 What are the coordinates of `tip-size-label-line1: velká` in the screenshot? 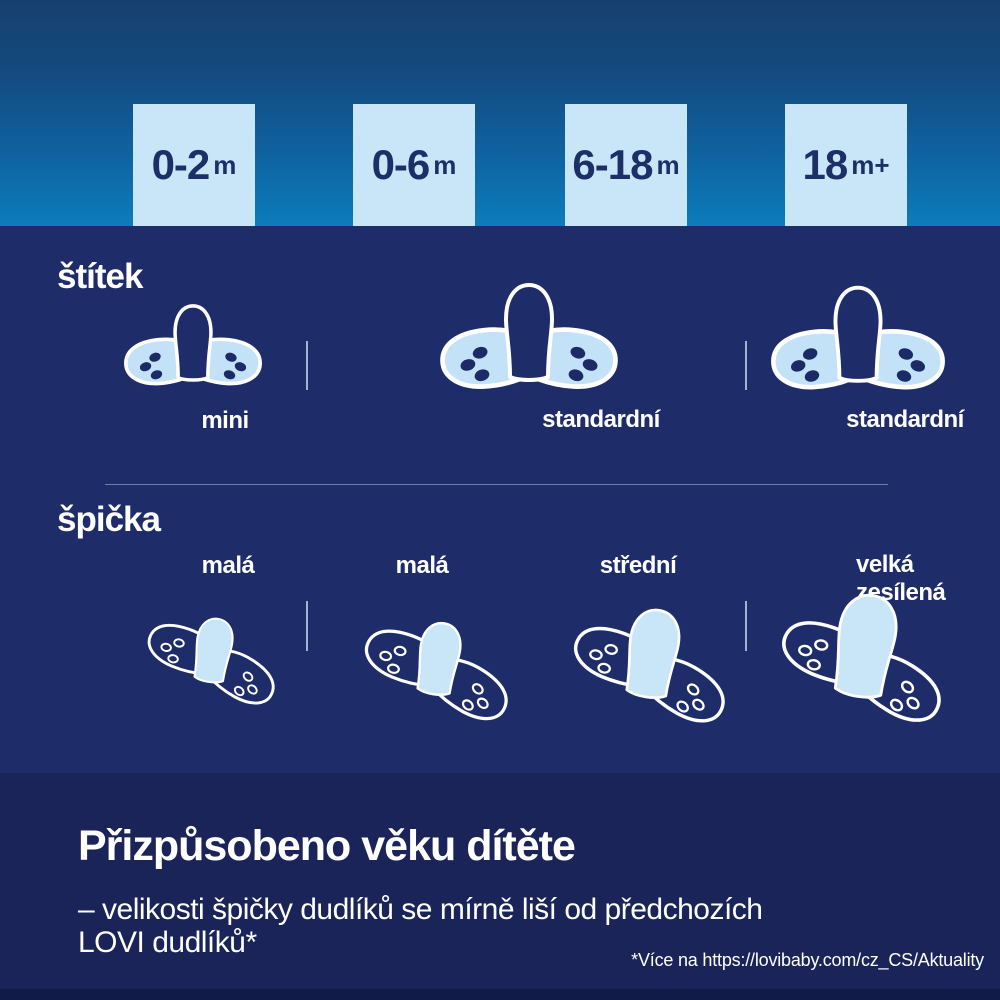 It's located at (885, 564).